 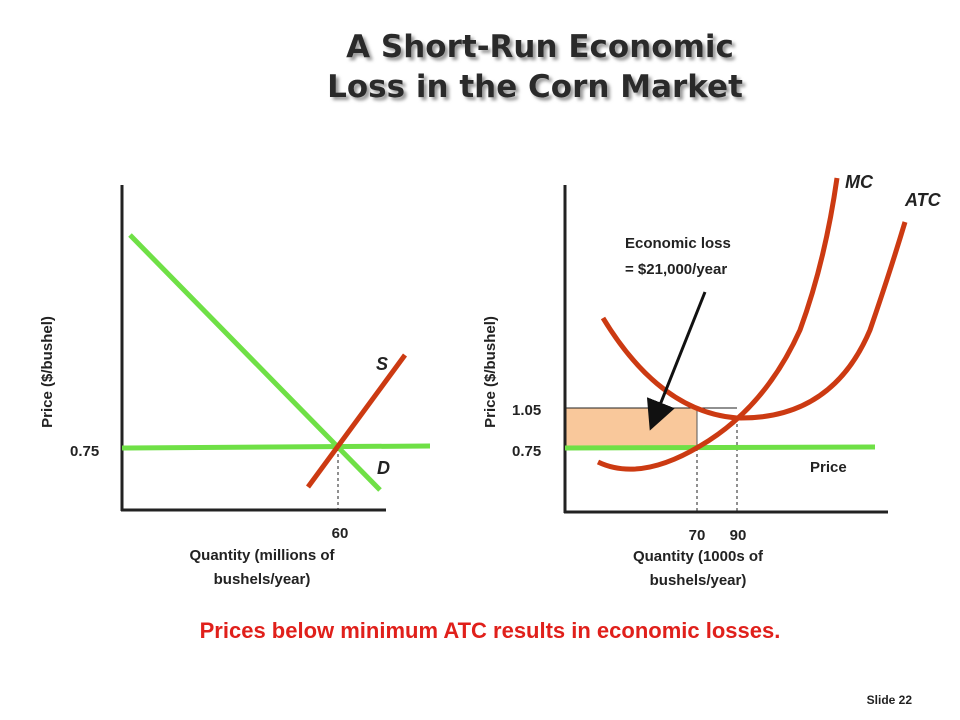 What do you see at coordinates (676, 269) in the screenshot?
I see `annotation: = $21,000/year` at bounding box center [676, 269].